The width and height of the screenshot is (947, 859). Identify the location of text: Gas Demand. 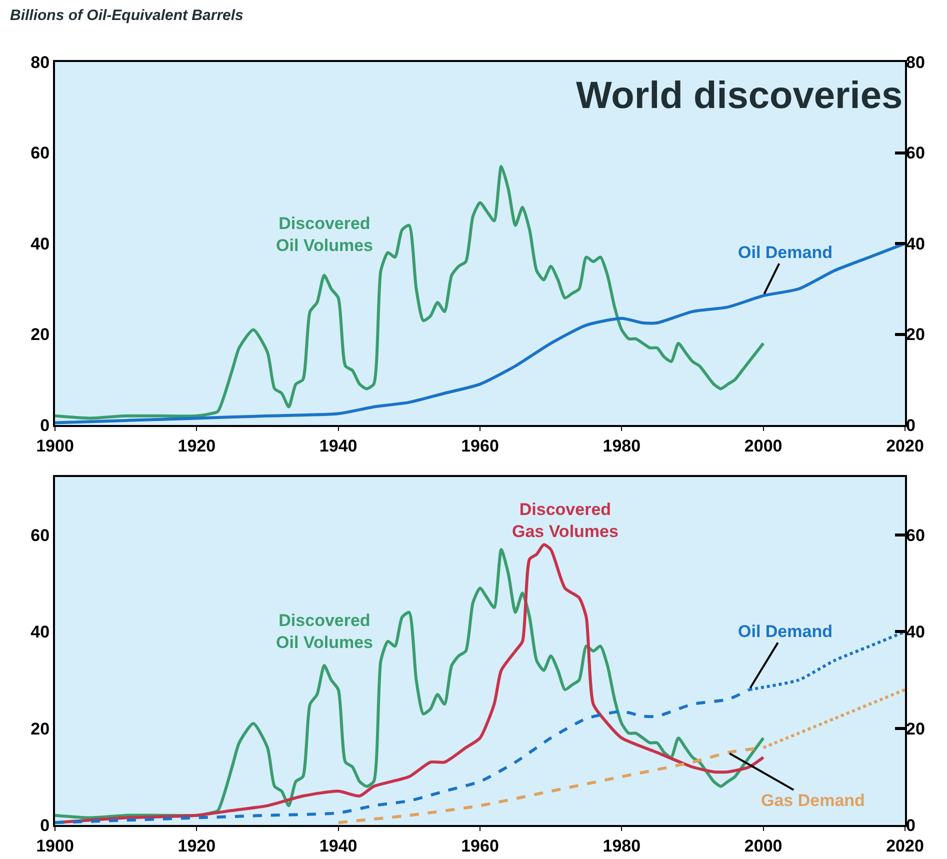
(813, 800).